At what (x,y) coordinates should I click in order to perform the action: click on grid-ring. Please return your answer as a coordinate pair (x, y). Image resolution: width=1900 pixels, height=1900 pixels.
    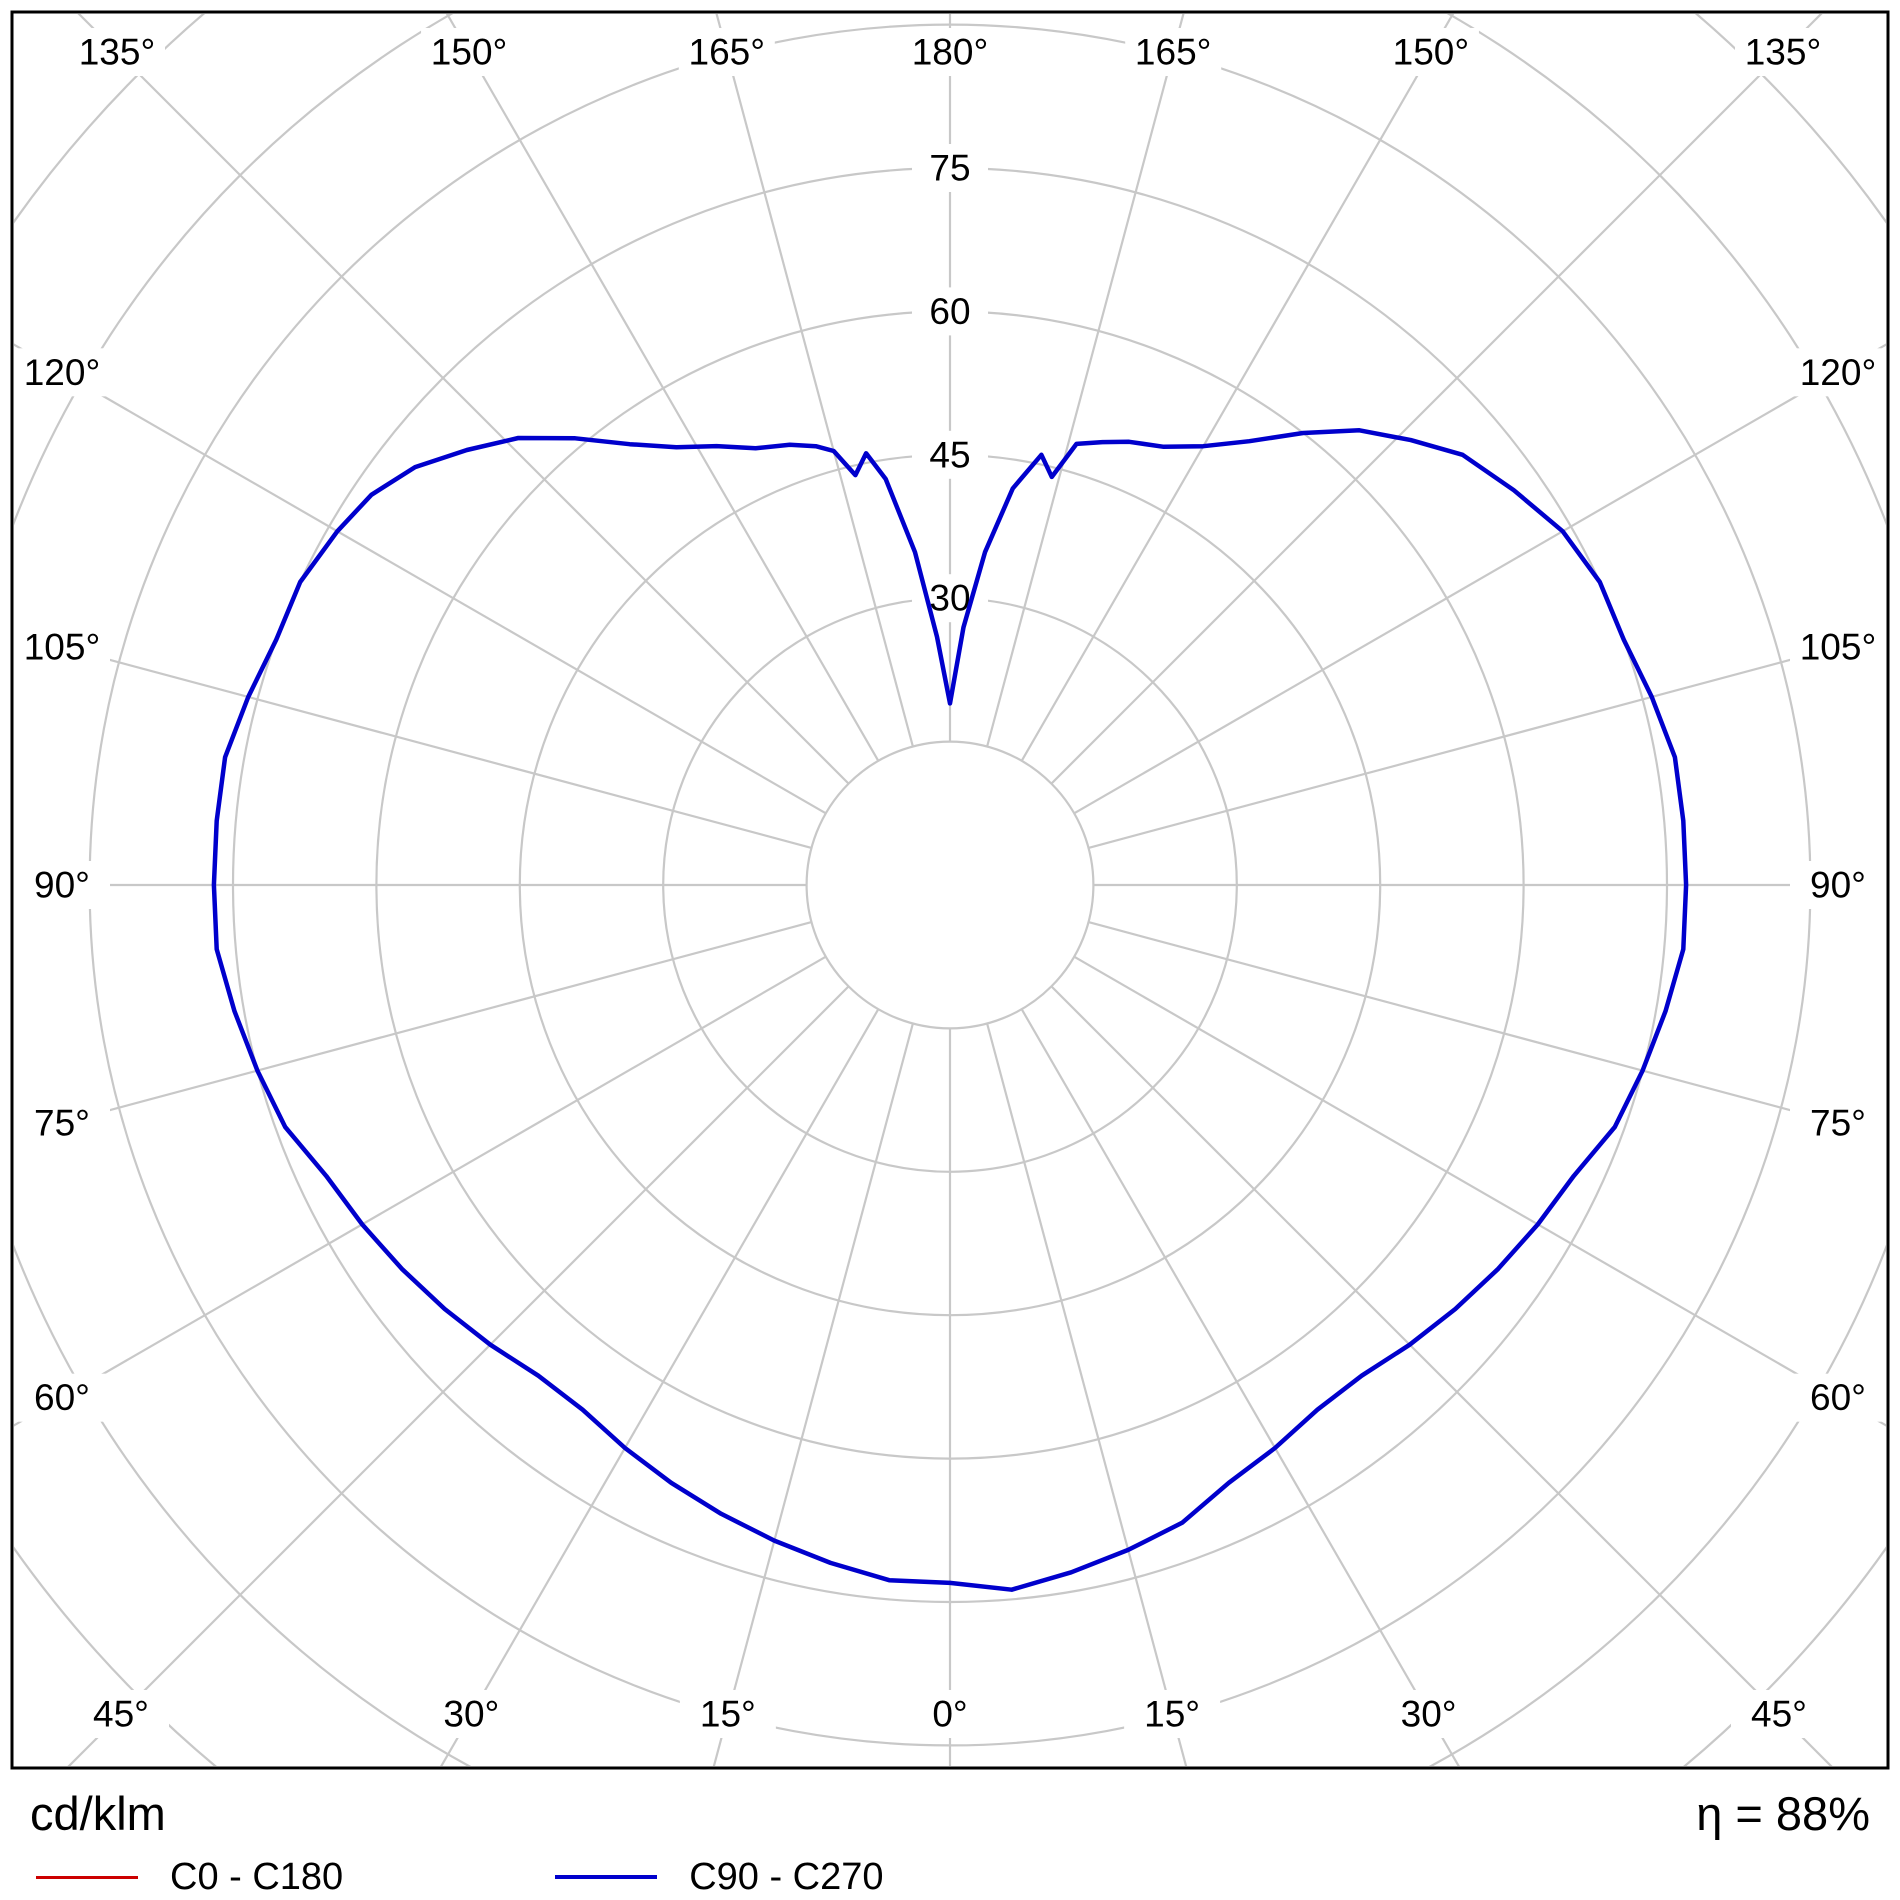
    Looking at the image, I should click on (950, 885).